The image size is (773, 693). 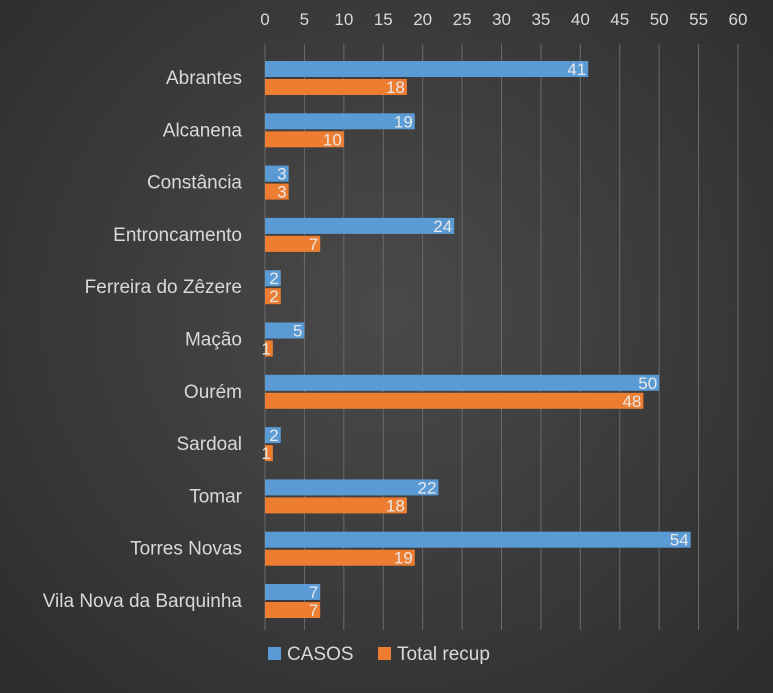 I want to click on x-tick-label: 45, so click(x=619, y=19).